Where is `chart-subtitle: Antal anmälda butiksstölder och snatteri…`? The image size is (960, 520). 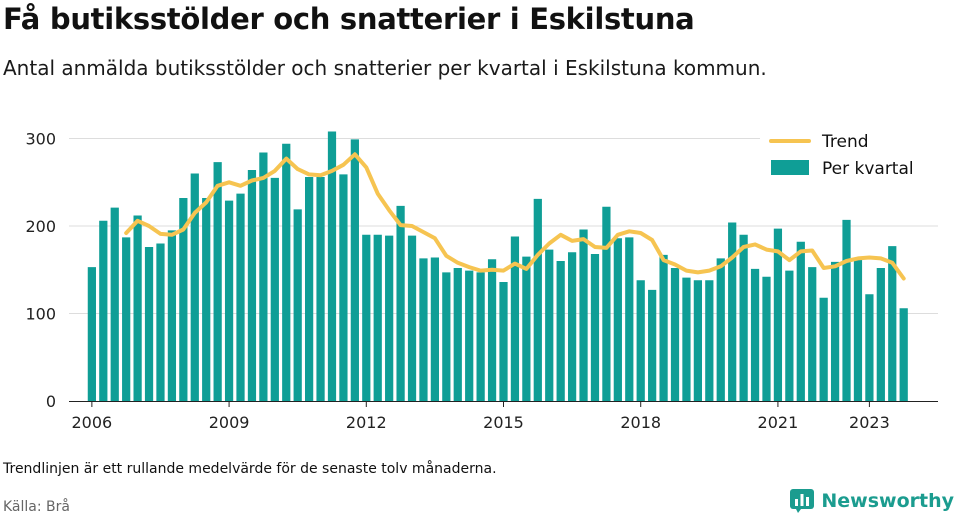 chart-subtitle: Antal anmälda butiksstölder och snatteri… is located at coordinates (385, 68).